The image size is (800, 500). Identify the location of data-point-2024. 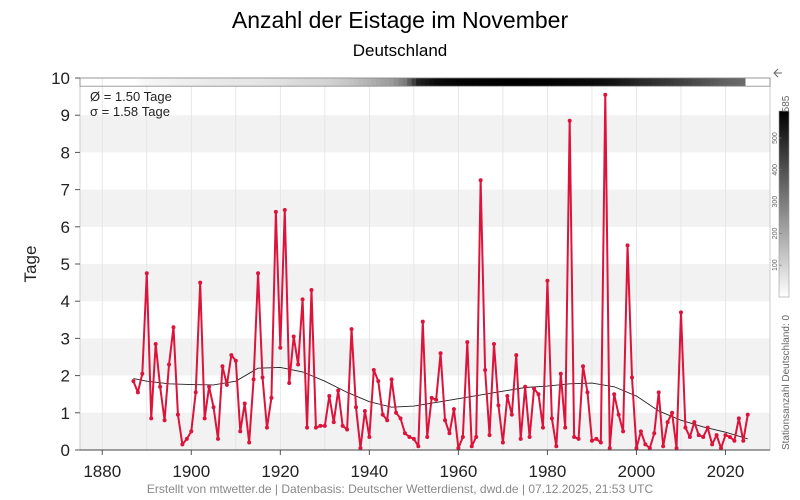
(743, 440).